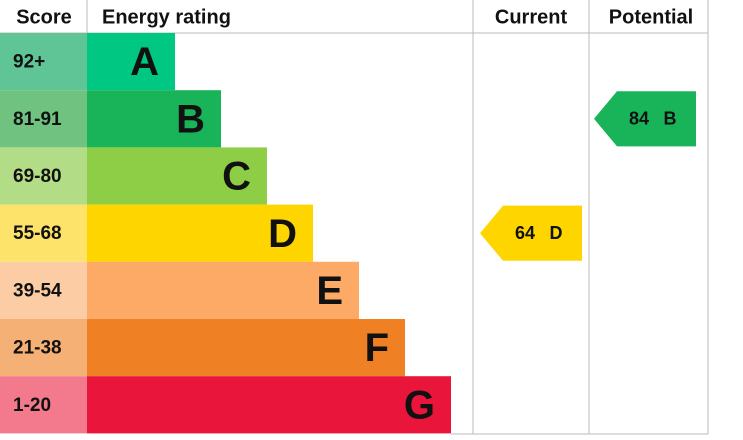 This screenshot has height=440, width=743. Describe the element at coordinates (37, 119) in the screenshot. I see `score-label: 81-91` at that location.